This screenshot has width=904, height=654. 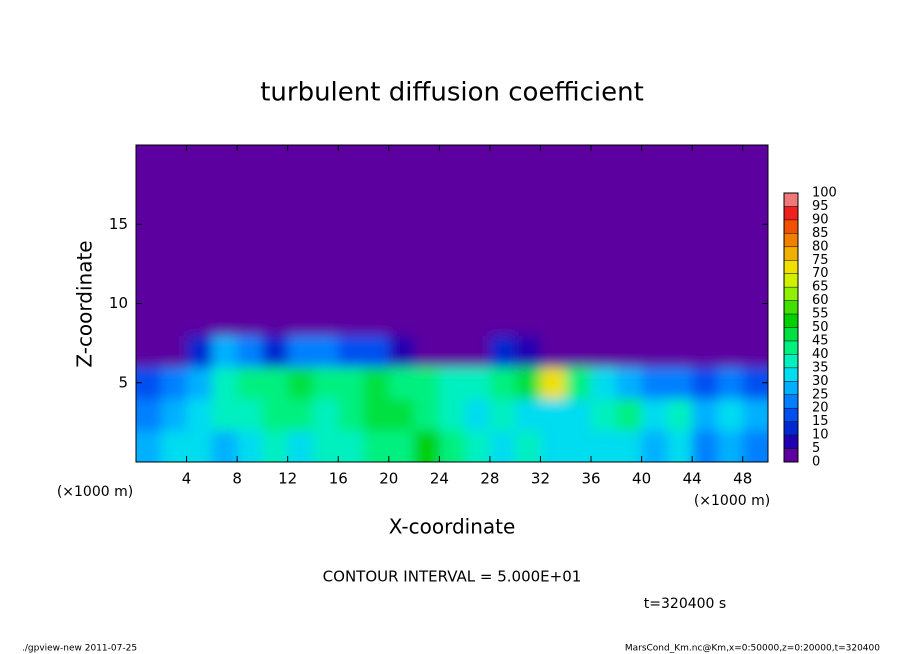 I want to click on colorbar-label: 60, so click(x=820, y=300).